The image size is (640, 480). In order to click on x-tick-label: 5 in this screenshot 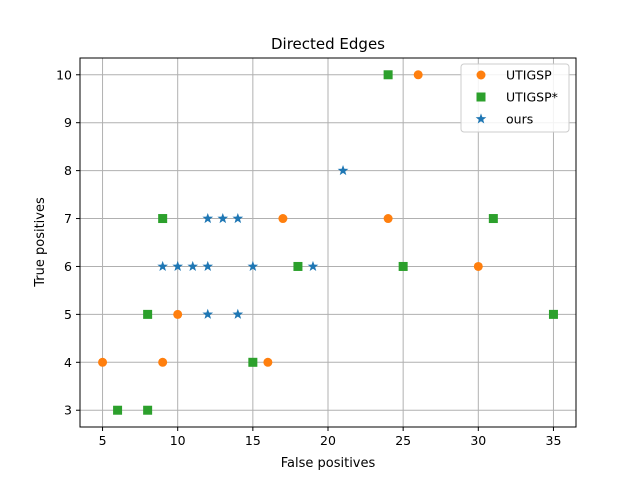, I will do `click(103, 440)`.